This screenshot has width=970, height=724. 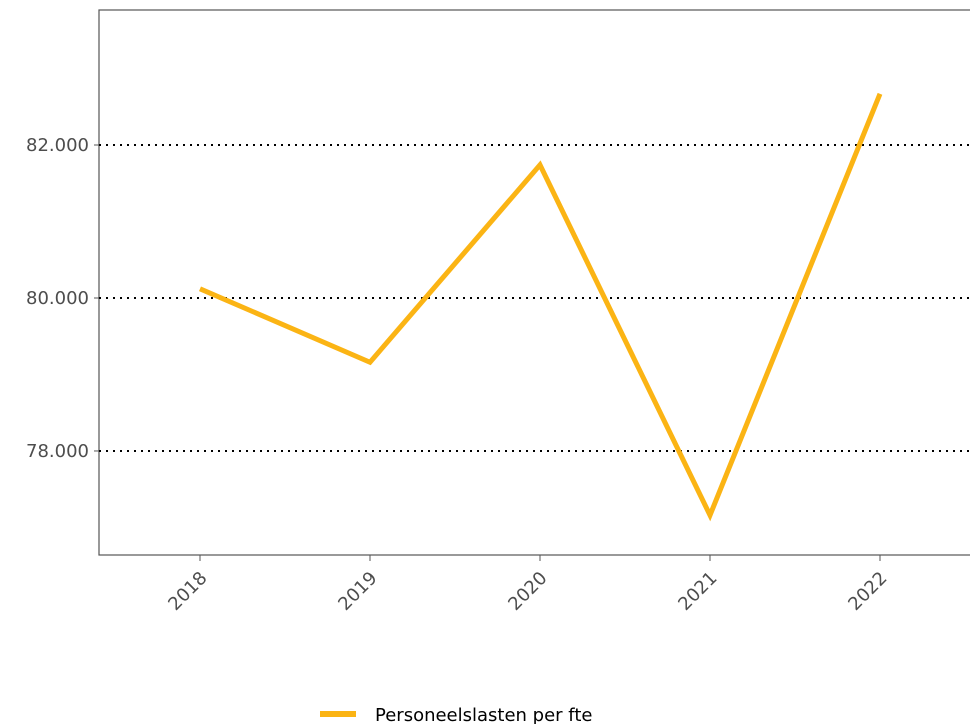 I want to click on legend-label: Personeelslasten per fte, so click(x=483, y=714).